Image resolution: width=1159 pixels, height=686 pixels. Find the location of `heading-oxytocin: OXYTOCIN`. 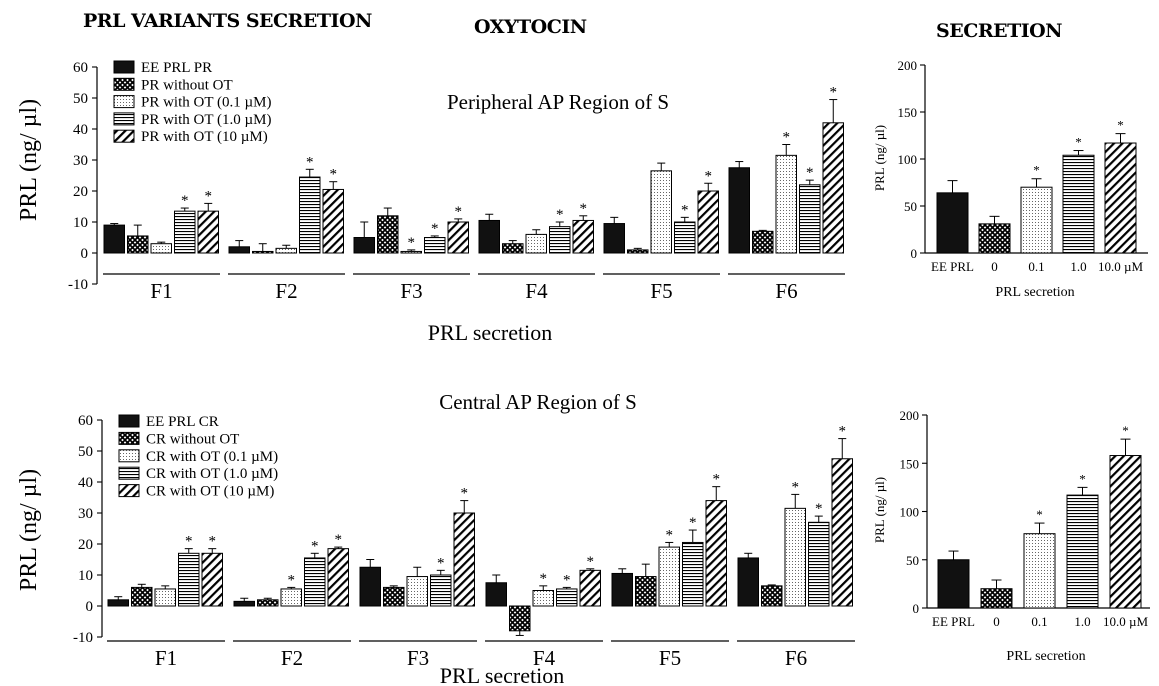

heading-oxytocin: OXYTOCIN is located at coordinates (530, 27).